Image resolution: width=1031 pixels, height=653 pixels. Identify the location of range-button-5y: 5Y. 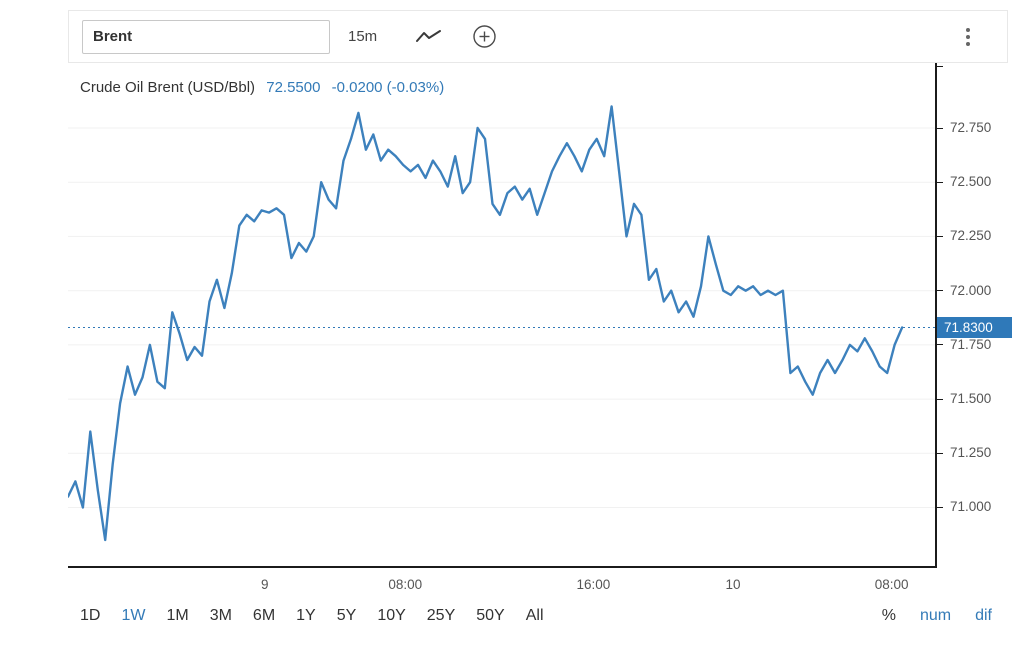
(346, 615).